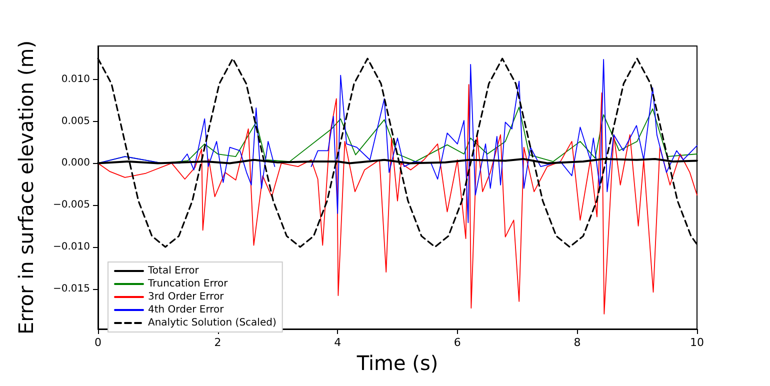 The image size is (770, 386). Describe the element at coordinates (186, 310) in the screenshot. I see `legend-label: 4th Order Error` at that location.